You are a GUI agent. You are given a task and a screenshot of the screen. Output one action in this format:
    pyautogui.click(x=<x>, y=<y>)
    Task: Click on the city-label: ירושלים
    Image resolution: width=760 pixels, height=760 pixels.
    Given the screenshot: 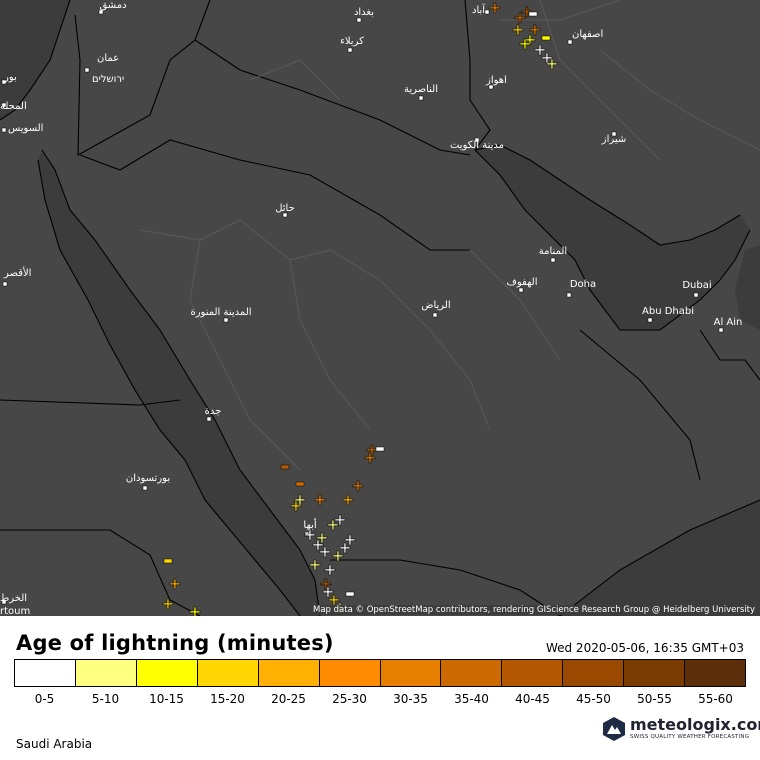 What is the action you would take?
    pyautogui.click(x=108, y=79)
    